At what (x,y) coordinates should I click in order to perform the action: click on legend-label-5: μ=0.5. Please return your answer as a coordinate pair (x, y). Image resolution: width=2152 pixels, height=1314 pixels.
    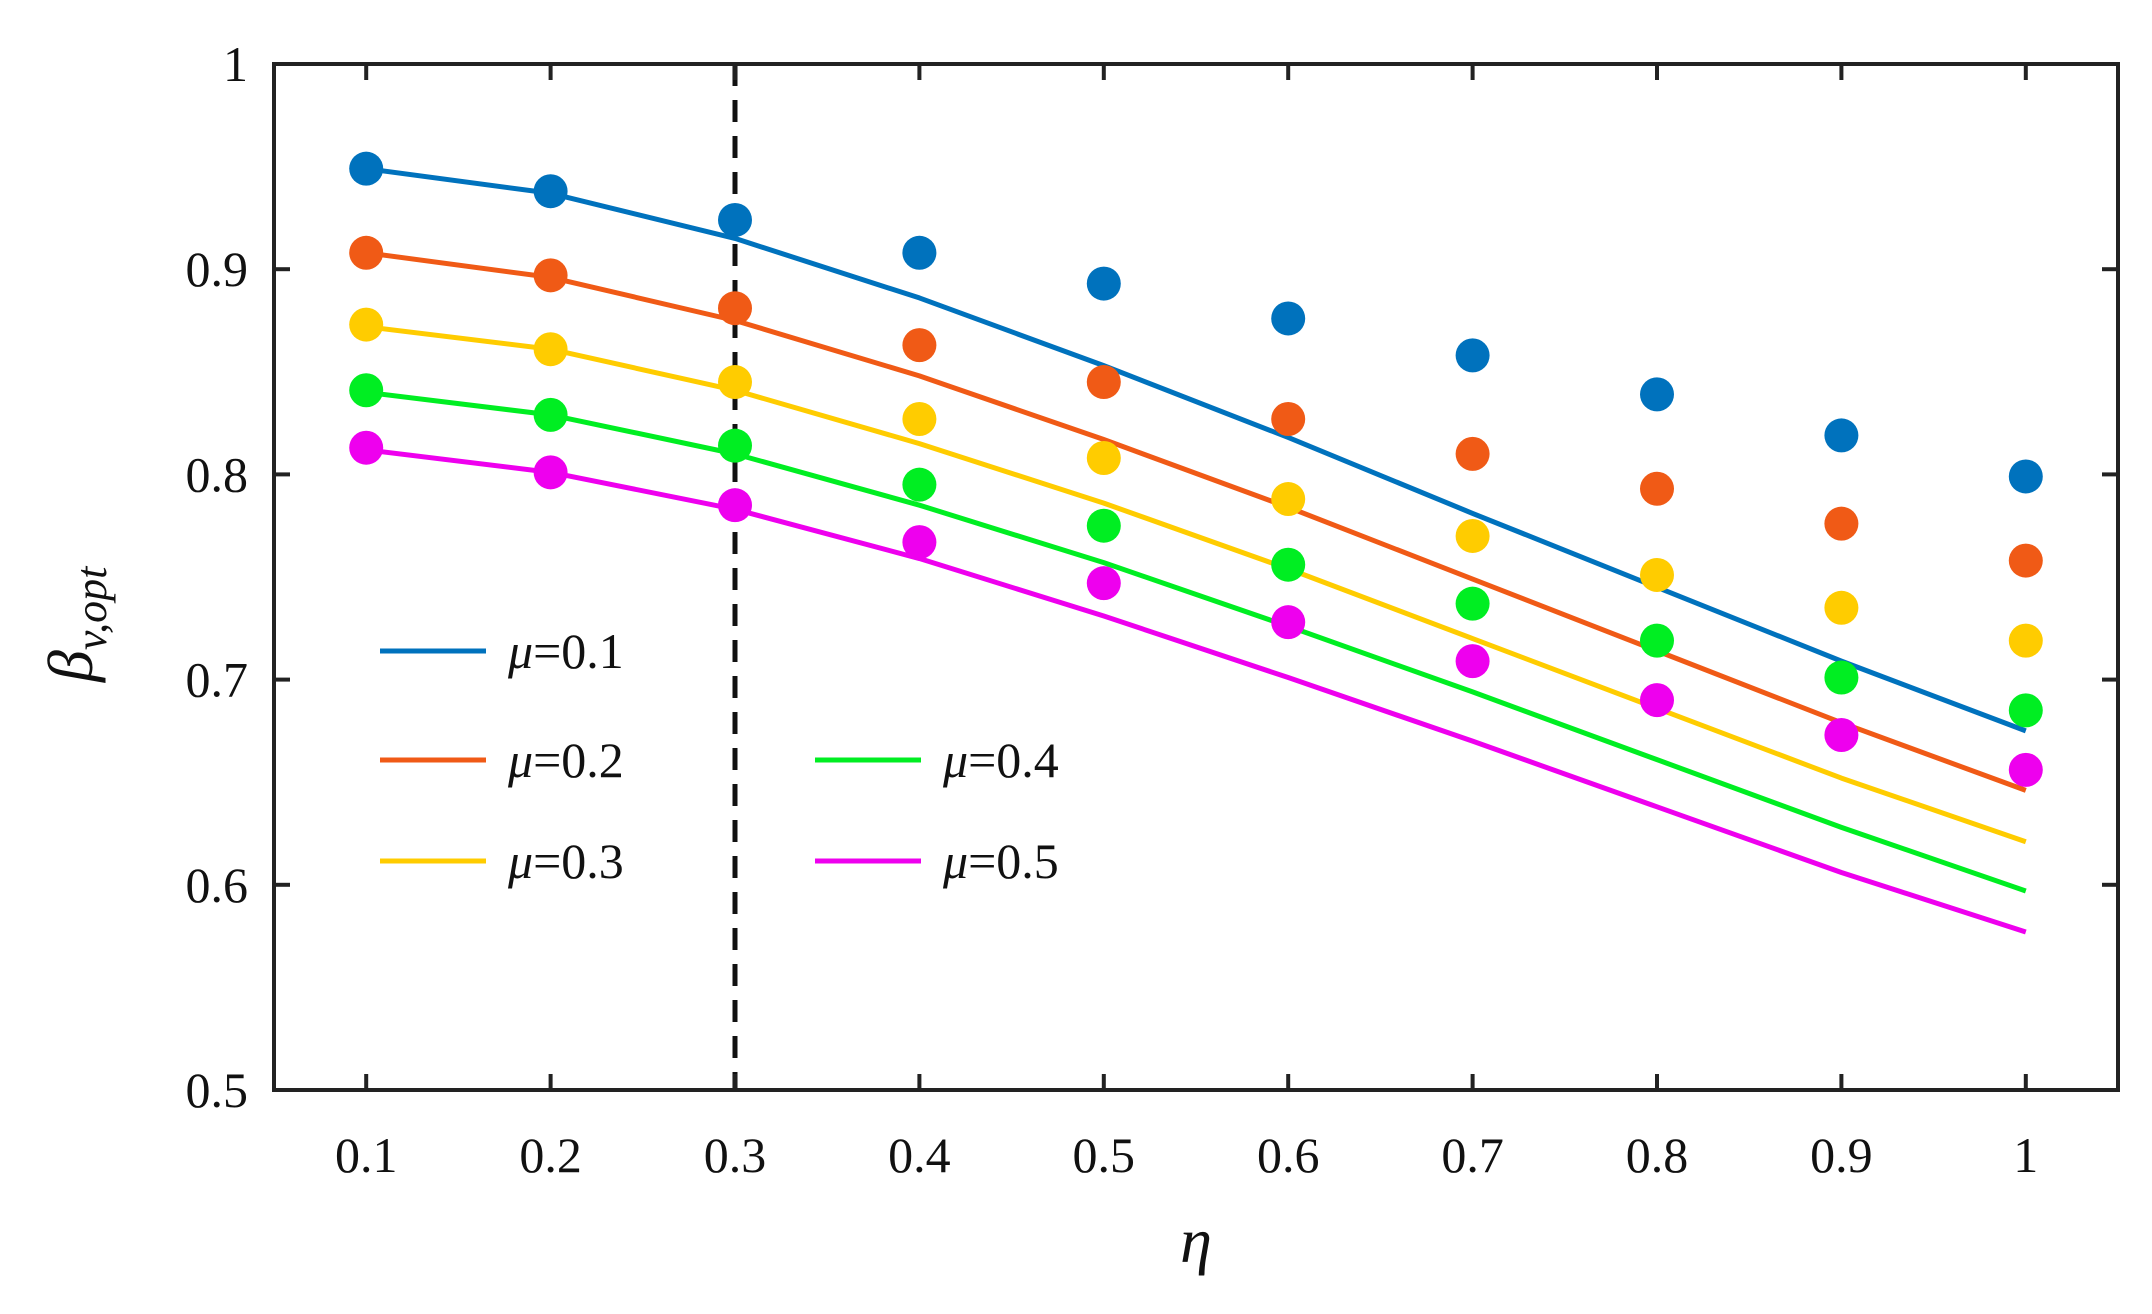
    Looking at the image, I should click on (1000, 861).